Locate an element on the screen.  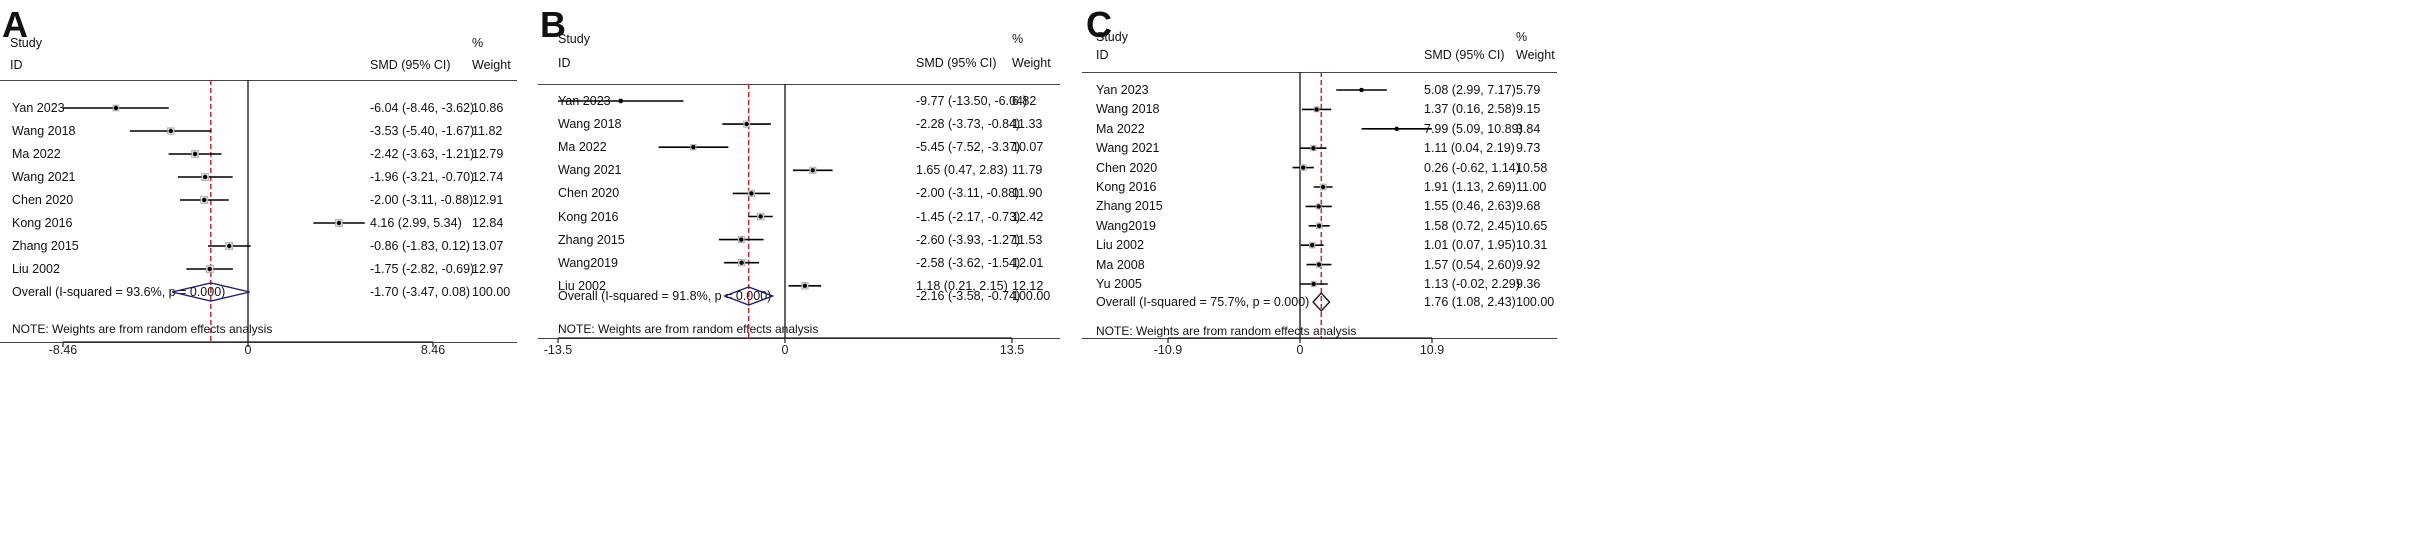
x-tick-label: 10.9 is located at coordinates (1432, 350).